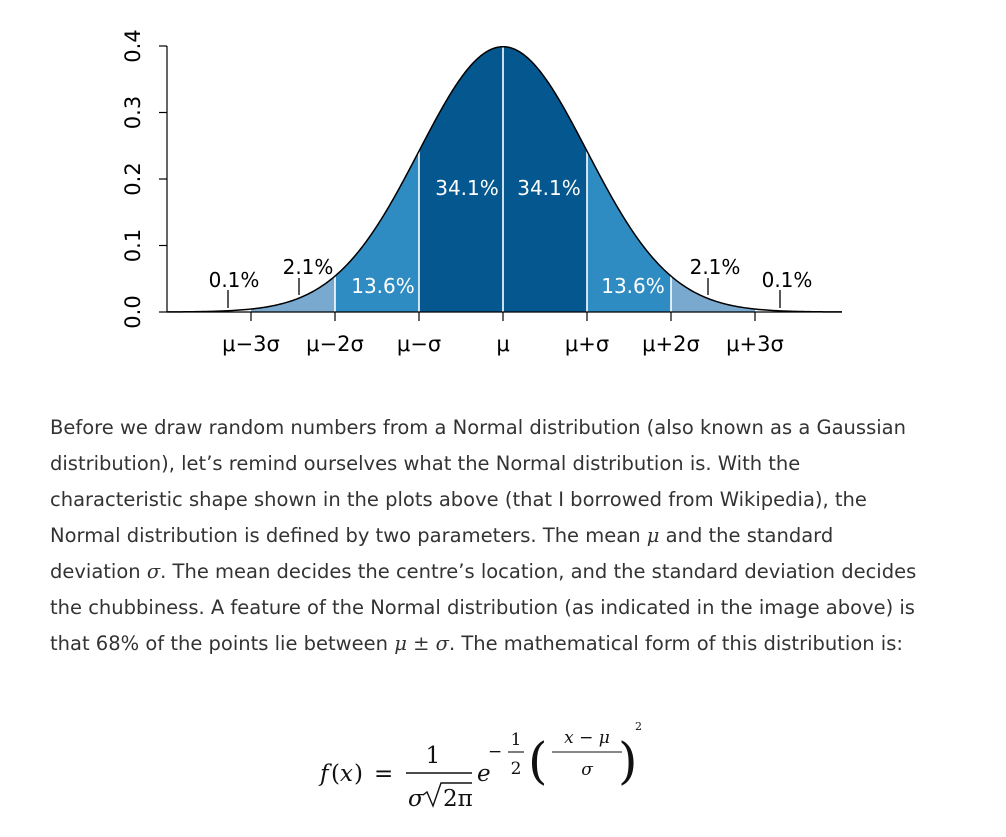  What do you see at coordinates (458, 799) in the screenshot?
I see `formula-sqrt-content: 2π` at bounding box center [458, 799].